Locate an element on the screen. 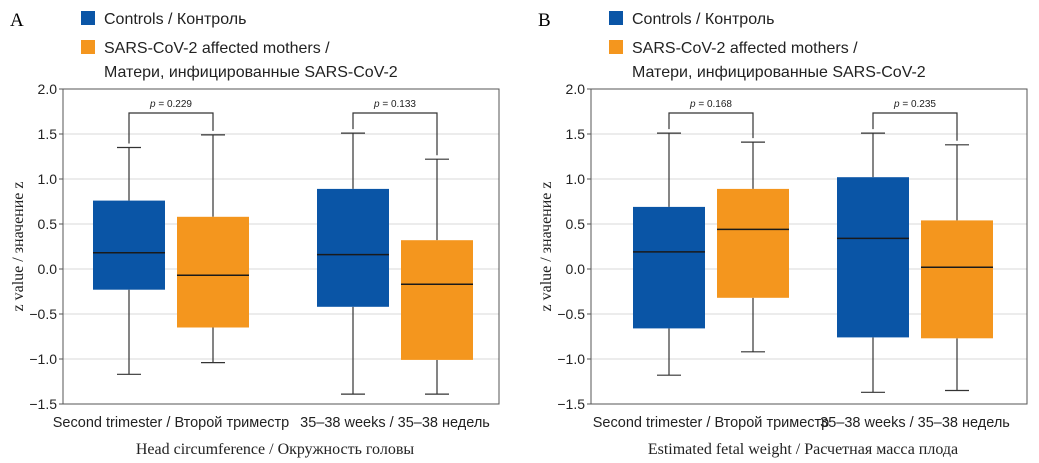 This screenshot has width=1039, height=463. p-value-label: p = 0.168 is located at coordinates (710, 104).